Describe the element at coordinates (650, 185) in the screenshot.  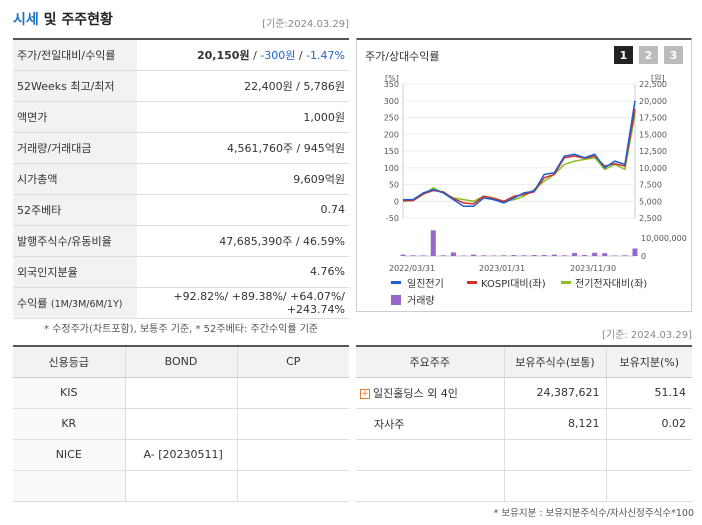
I see `right-tick-label: 7,500` at that location.